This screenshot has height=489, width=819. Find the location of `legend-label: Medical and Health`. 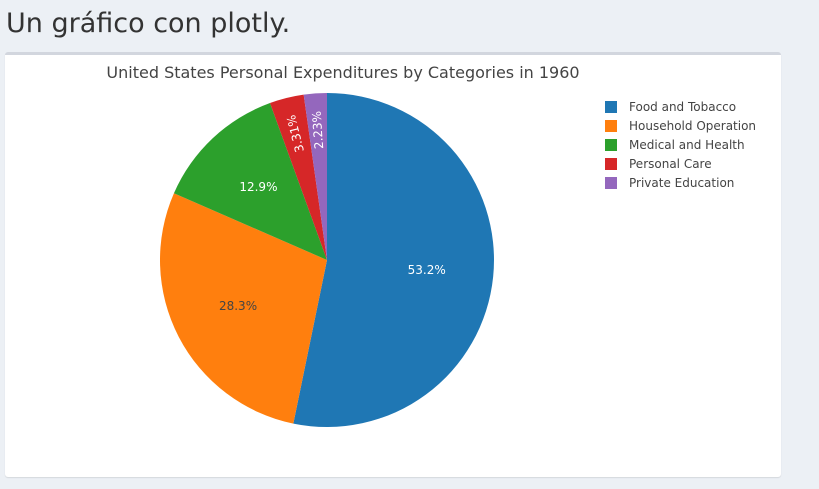

legend-label: Medical and Health is located at coordinates (687, 145).